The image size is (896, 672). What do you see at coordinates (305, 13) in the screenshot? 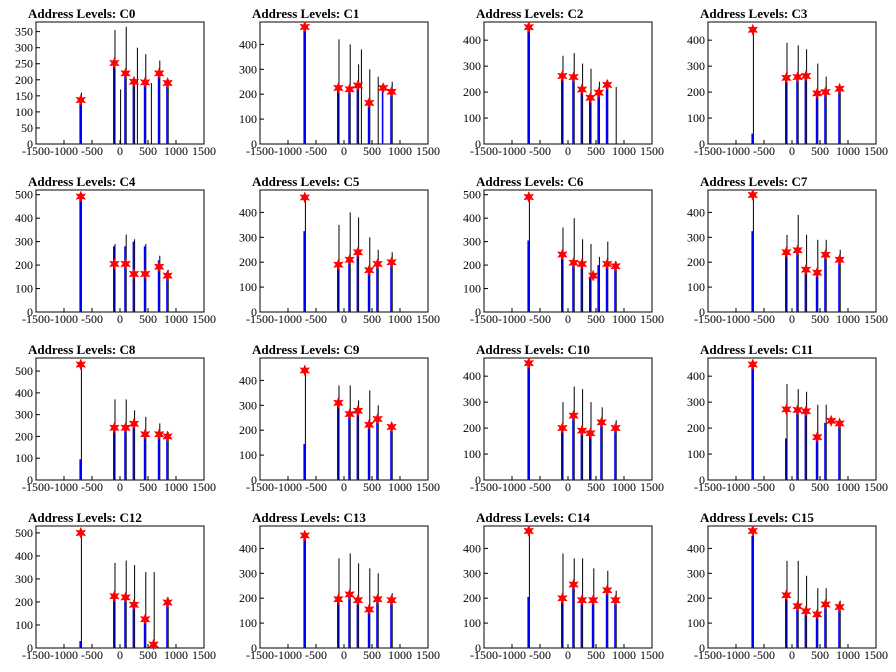
I see `chart-title: Address Levels: C1` at bounding box center [305, 13].